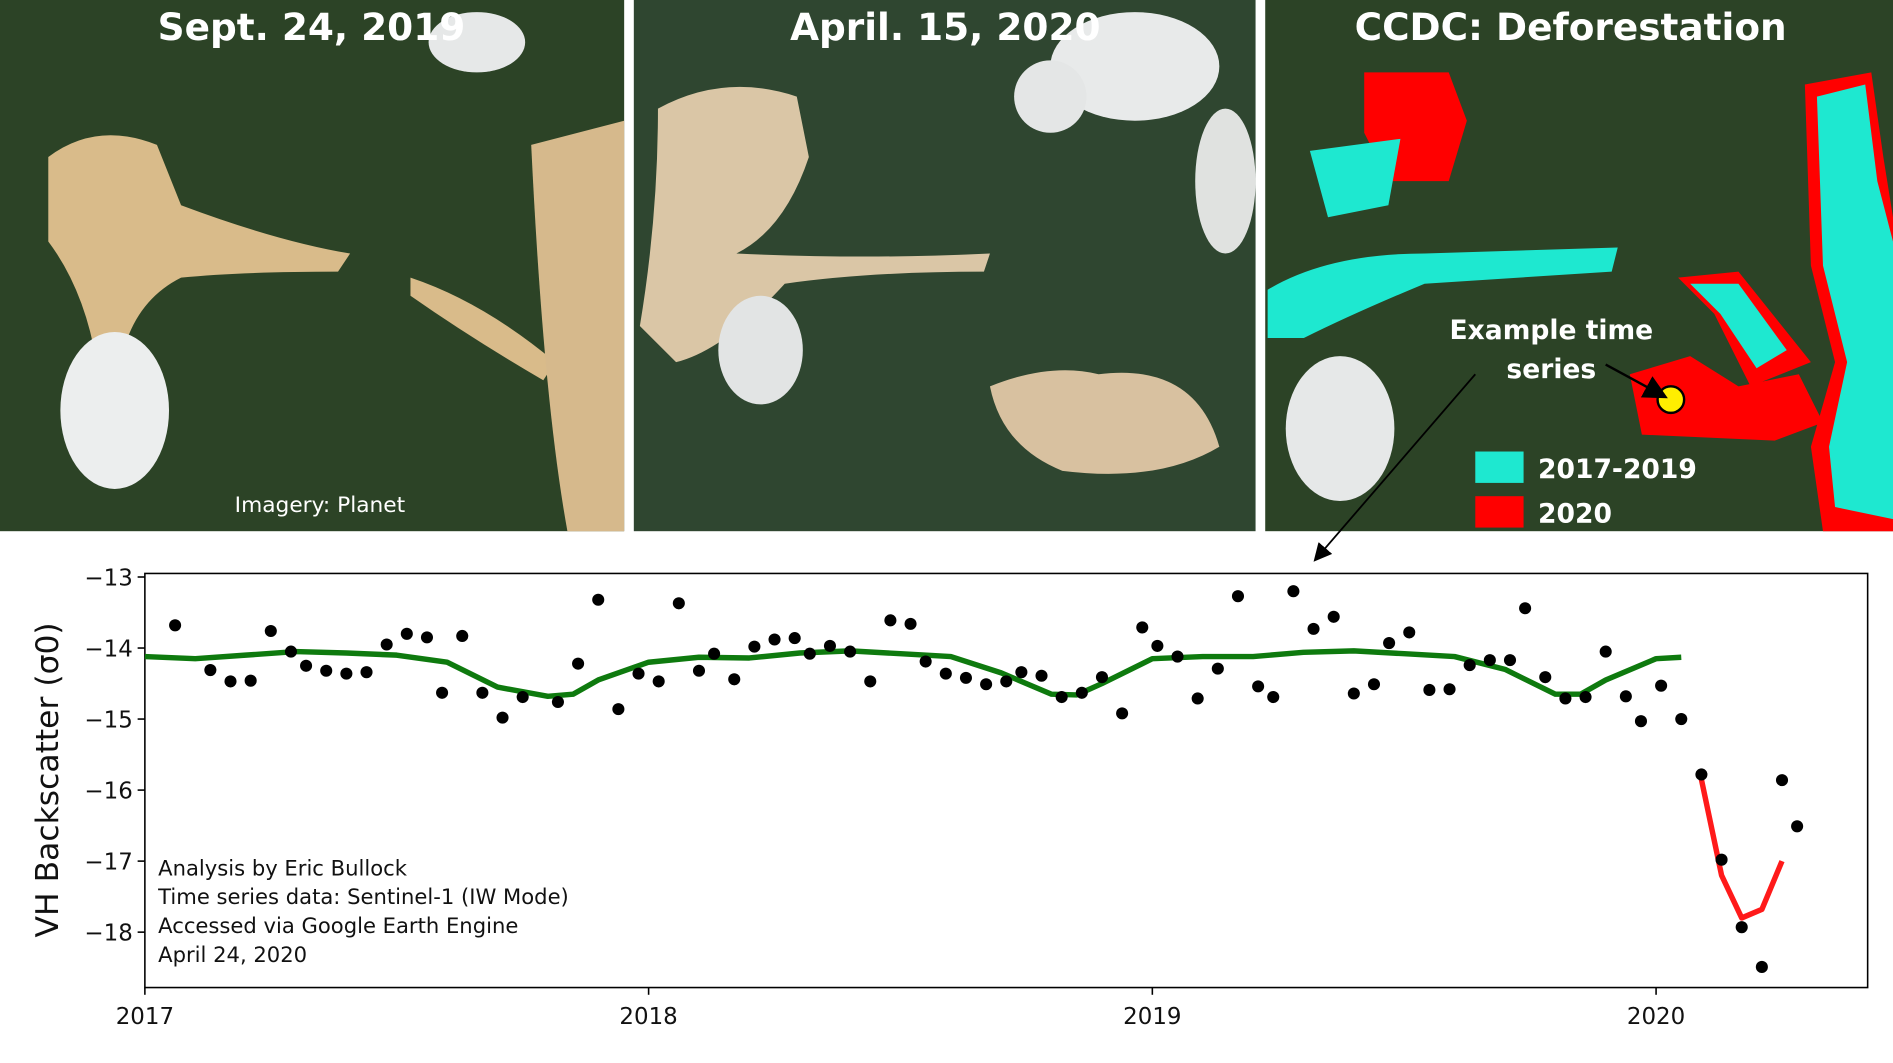  Describe the element at coordinates (363, 896) in the screenshot. I see `credit-note: Time series data: Sentinel-1 (IW Mode)` at that location.